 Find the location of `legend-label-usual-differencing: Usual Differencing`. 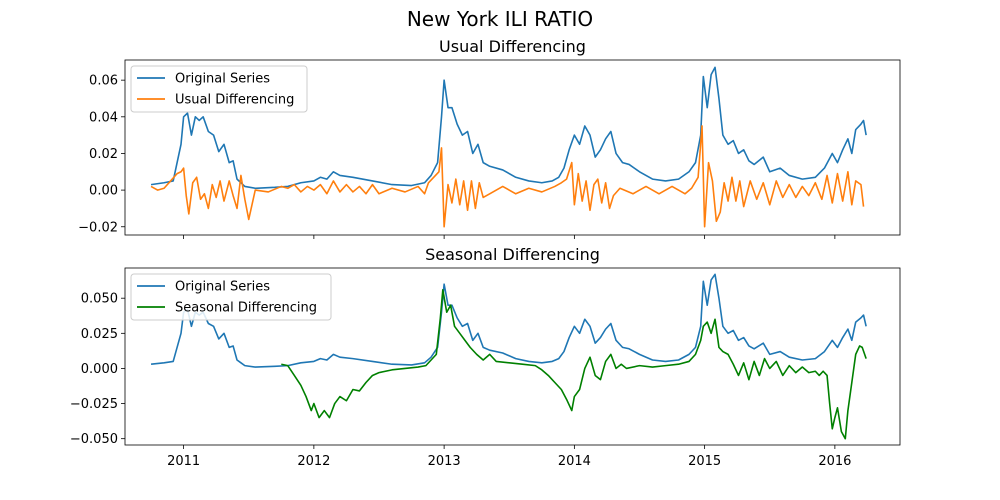

legend-label-usual-differencing: Usual Differencing is located at coordinates (234, 100).